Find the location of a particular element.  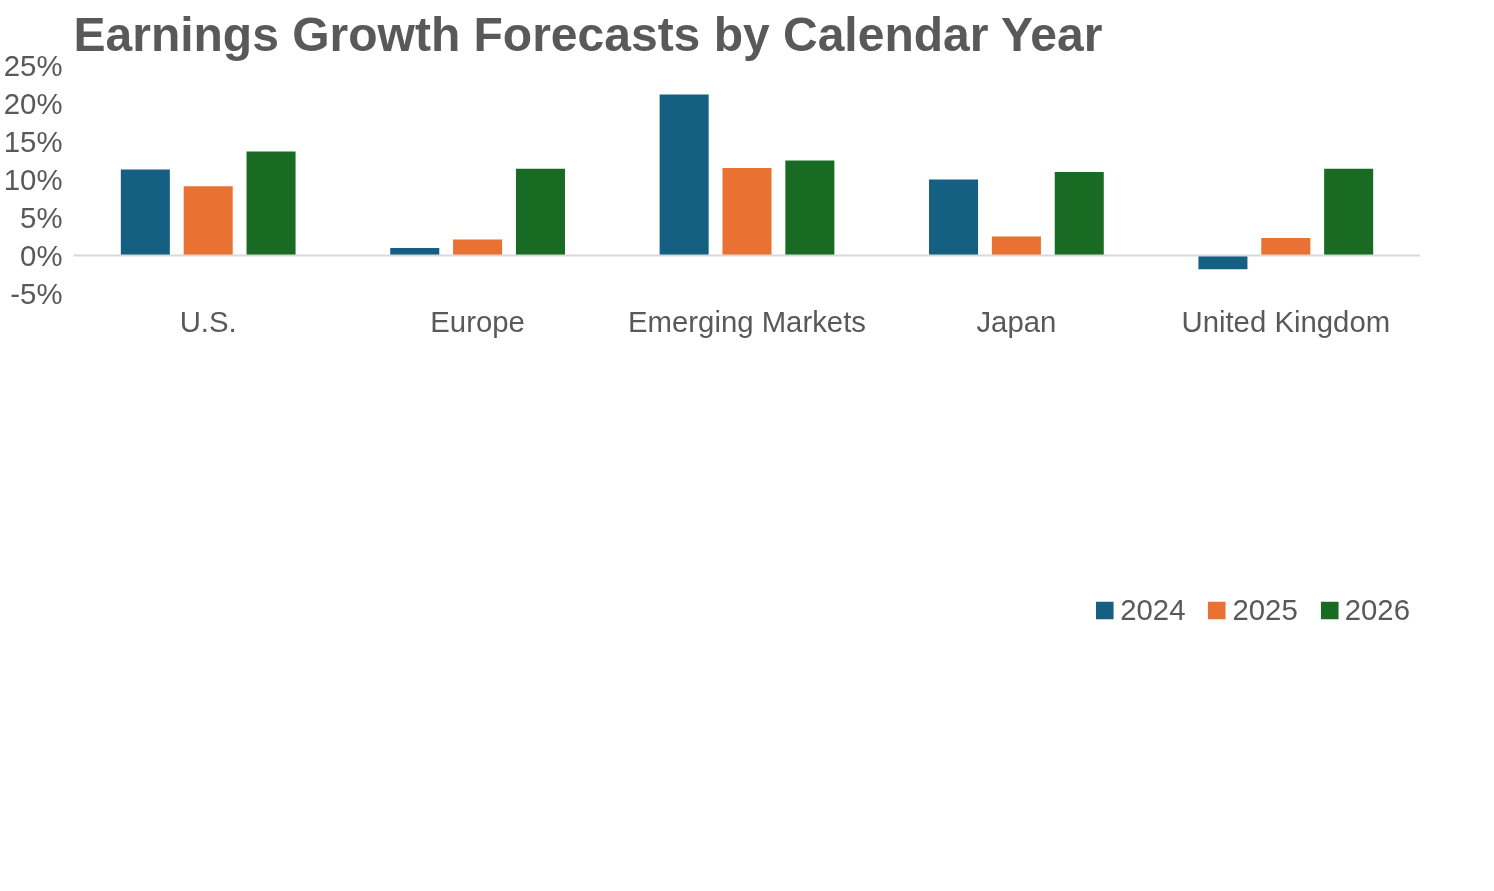

x-tick-label: Emerging Markets is located at coordinates (747, 321).